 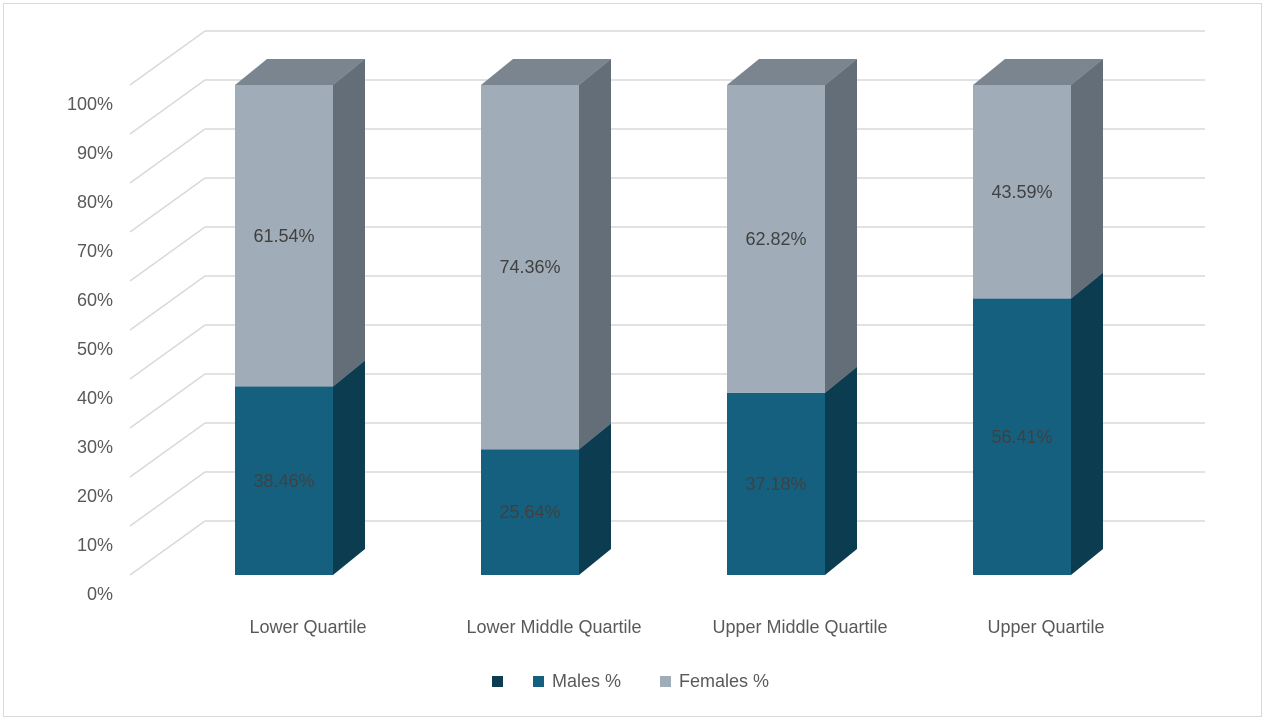 I want to click on y-tick-label: 30%, so click(x=95, y=447).